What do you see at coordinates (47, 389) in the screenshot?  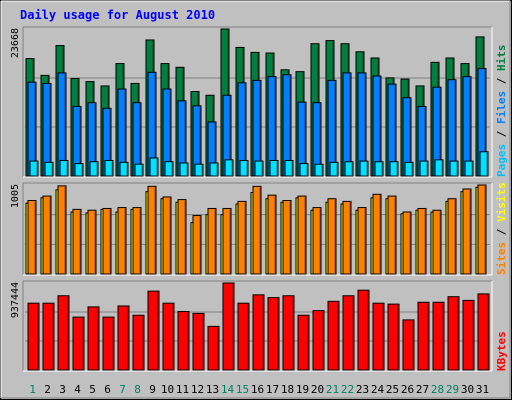 I see `day-label-2: 2` at bounding box center [47, 389].